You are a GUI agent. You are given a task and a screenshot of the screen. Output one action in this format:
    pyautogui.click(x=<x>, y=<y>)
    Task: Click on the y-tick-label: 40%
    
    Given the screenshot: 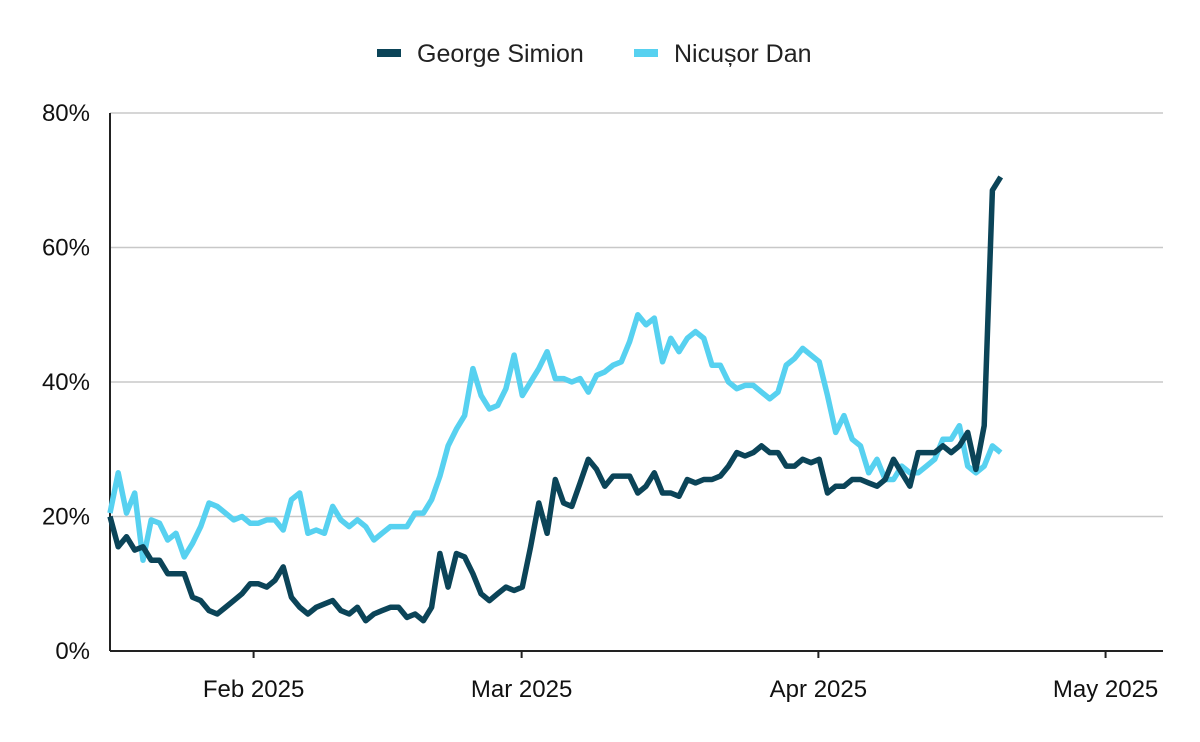 What is the action you would take?
    pyautogui.click(x=66, y=382)
    